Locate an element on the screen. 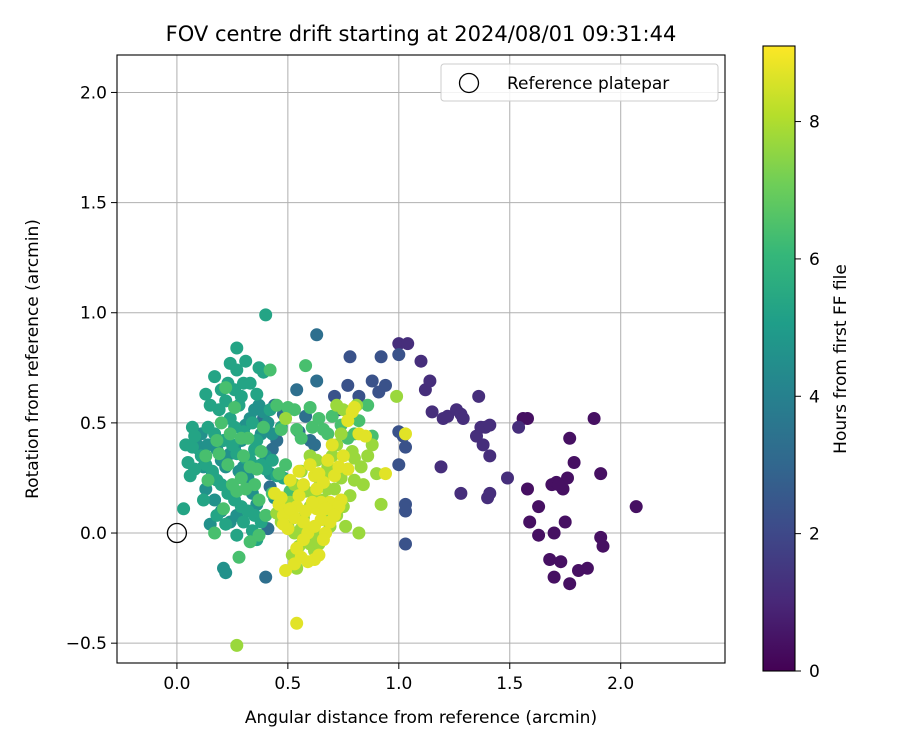 This screenshot has width=900, height=754. colorbar-tick-label: 0 is located at coordinates (814, 672).